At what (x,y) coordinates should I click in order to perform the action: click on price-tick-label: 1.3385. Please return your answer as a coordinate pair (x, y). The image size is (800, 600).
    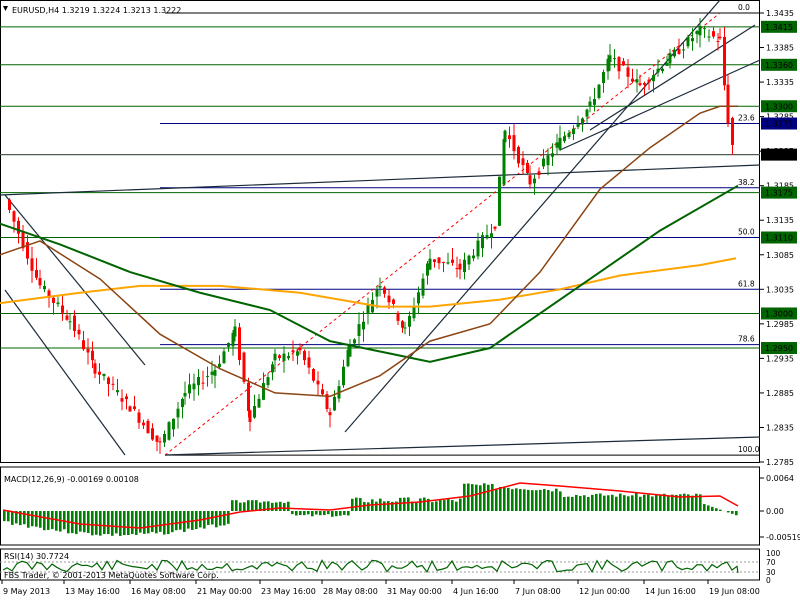
    Looking at the image, I should click on (780, 48).